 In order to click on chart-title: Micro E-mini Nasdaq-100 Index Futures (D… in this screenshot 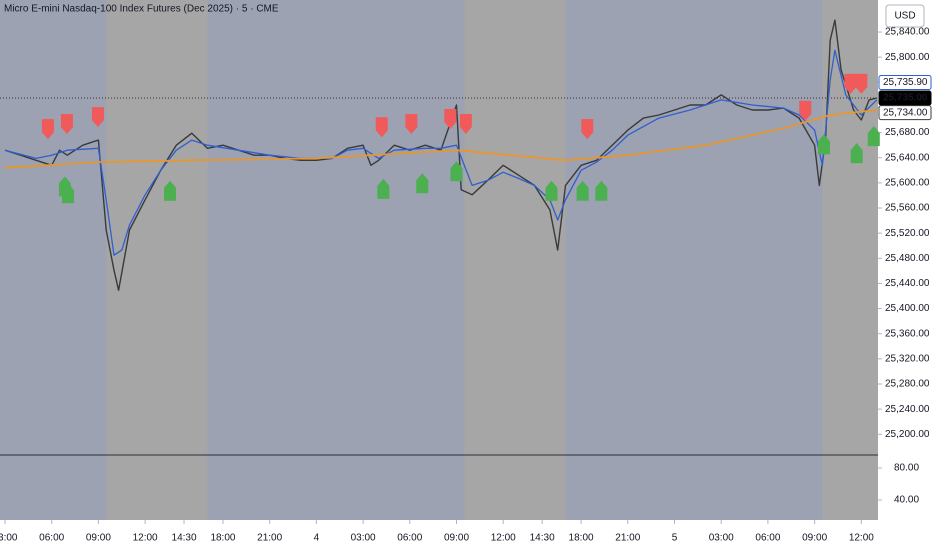, I will do `click(141, 9)`.